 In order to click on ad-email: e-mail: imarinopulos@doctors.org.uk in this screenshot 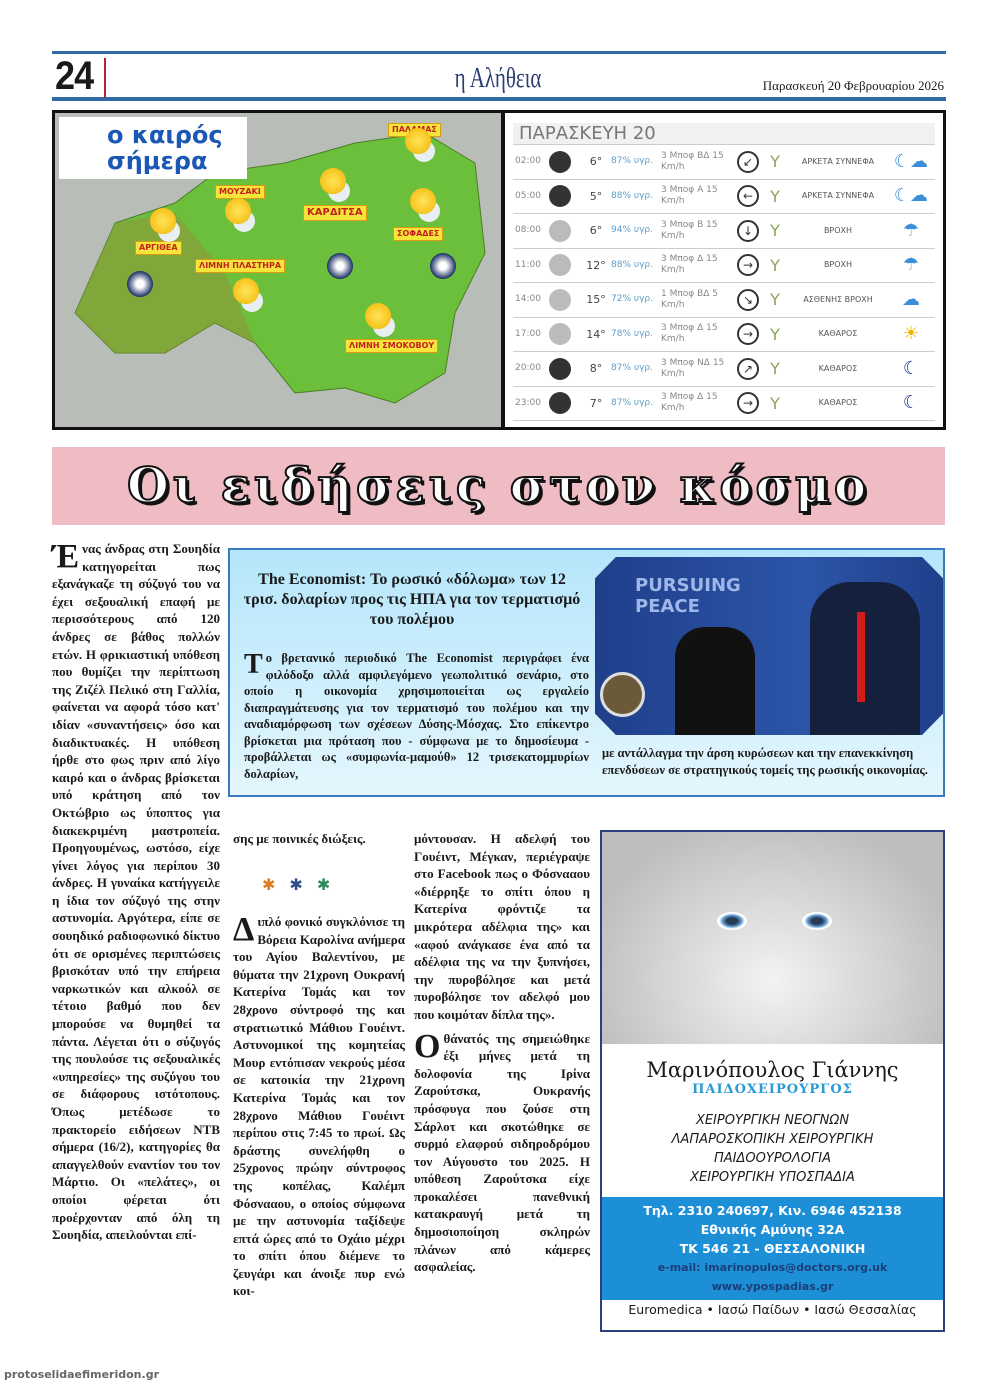, I will do `click(772, 1267)`.